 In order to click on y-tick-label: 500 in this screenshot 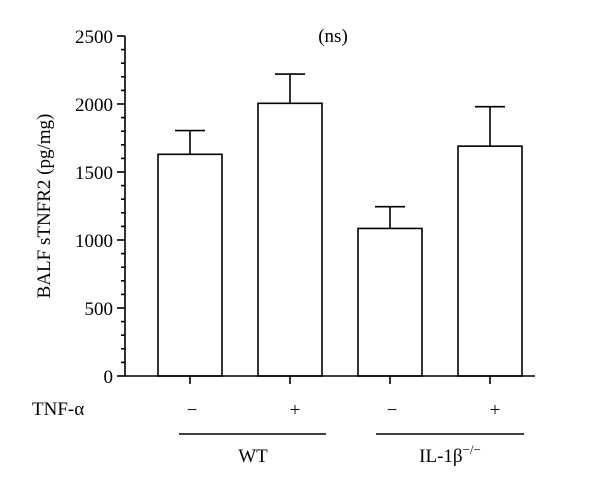, I will do `click(99, 309)`.